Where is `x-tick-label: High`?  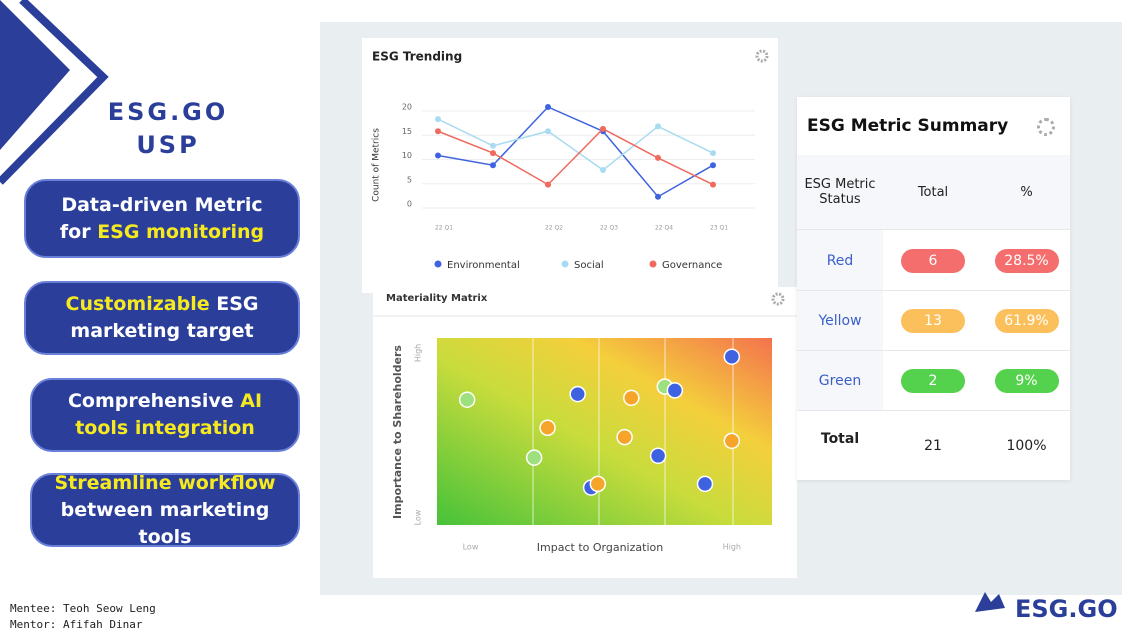
x-tick-label: High is located at coordinates (732, 547).